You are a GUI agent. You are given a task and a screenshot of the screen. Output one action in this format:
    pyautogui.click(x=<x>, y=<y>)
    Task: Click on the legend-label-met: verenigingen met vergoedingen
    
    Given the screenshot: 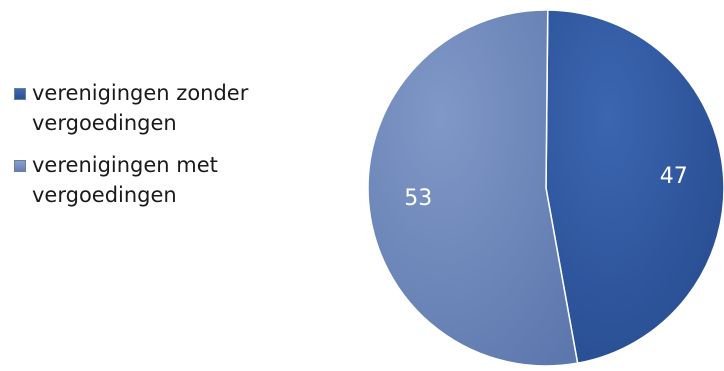 What is the action you would take?
    pyautogui.click(x=125, y=180)
    